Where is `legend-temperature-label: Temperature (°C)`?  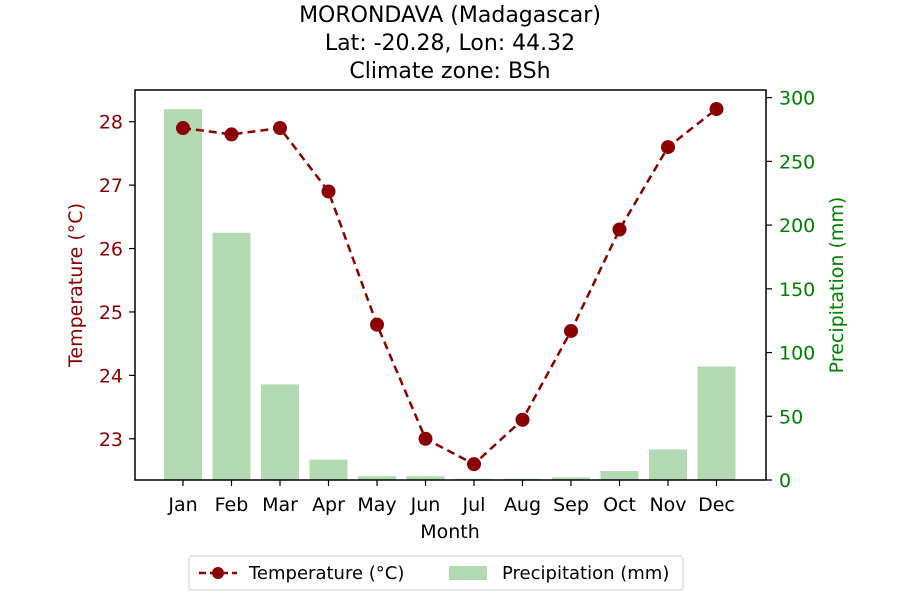 legend-temperature-label: Temperature (°C) is located at coordinates (326, 573).